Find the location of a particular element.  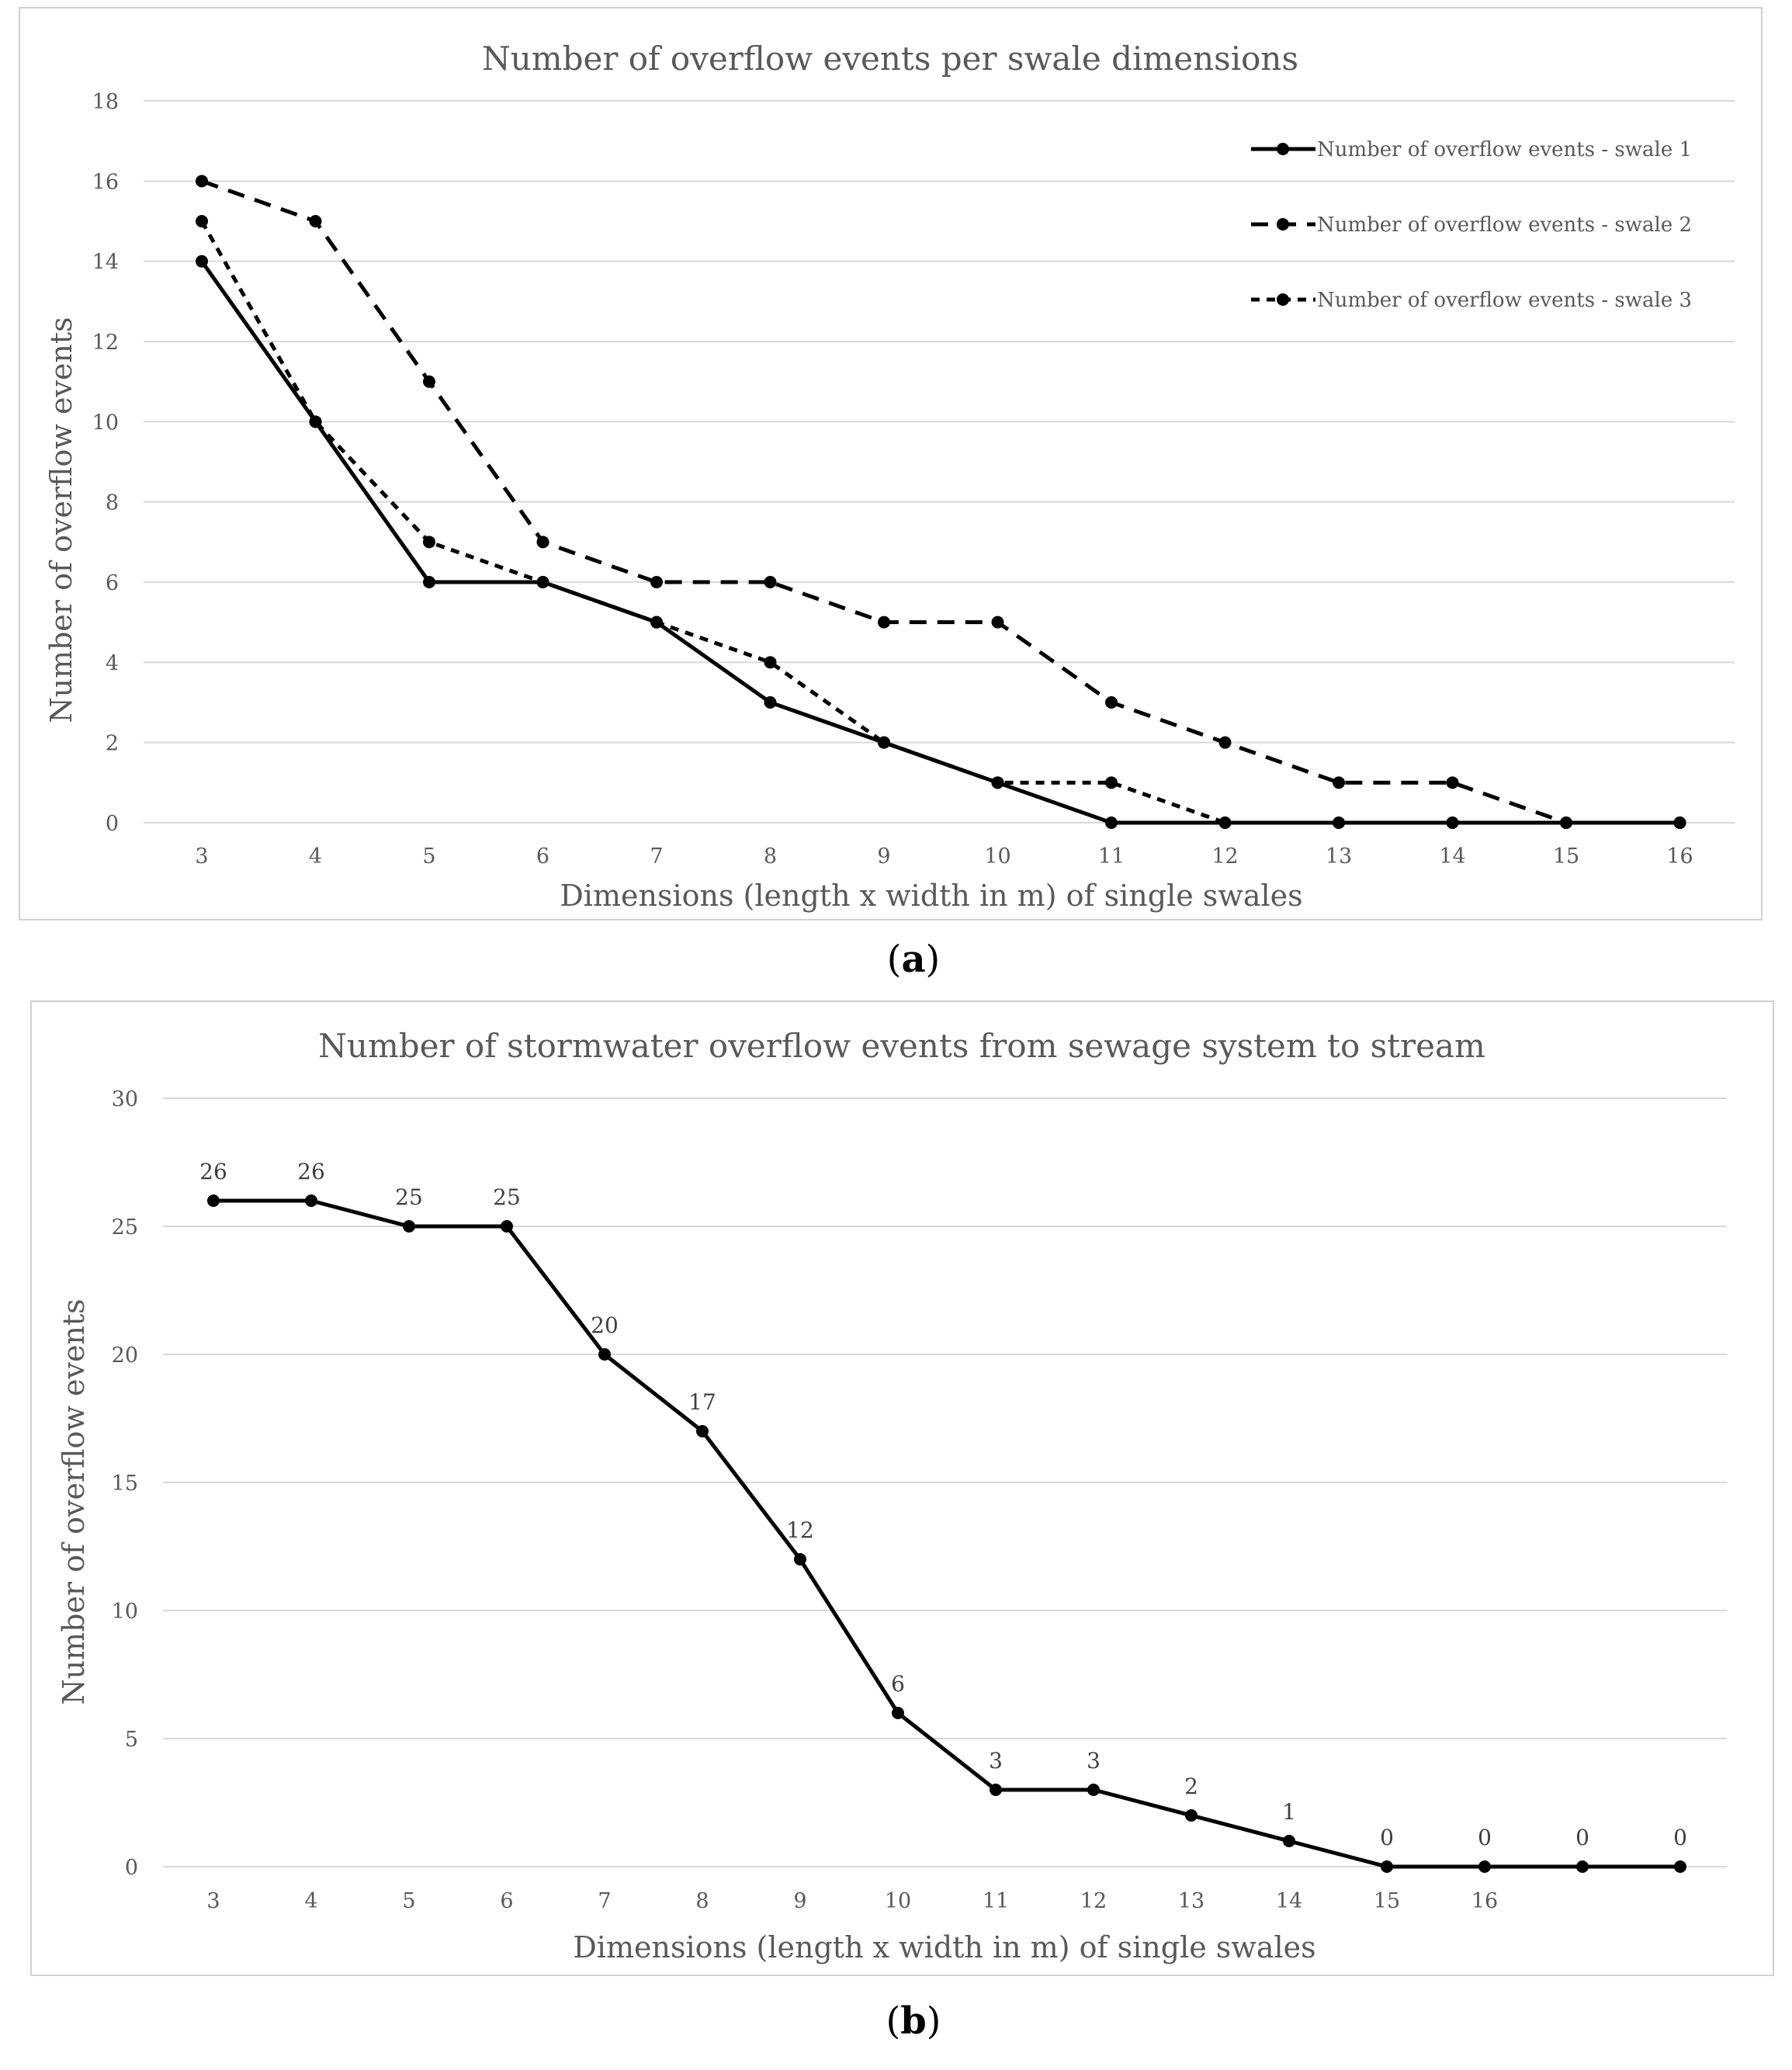

chart-b-x-tick-label: 16 is located at coordinates (1484, 1901).